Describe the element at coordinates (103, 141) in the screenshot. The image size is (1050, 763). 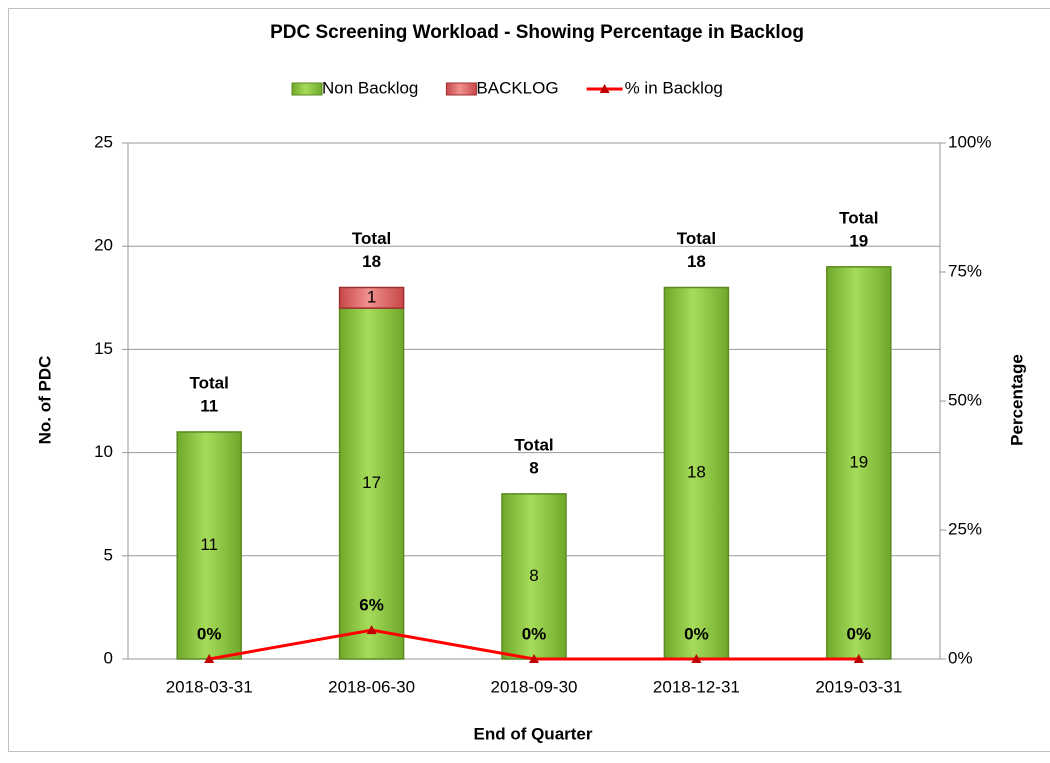
I see `y-tick-label: 25` at that location.